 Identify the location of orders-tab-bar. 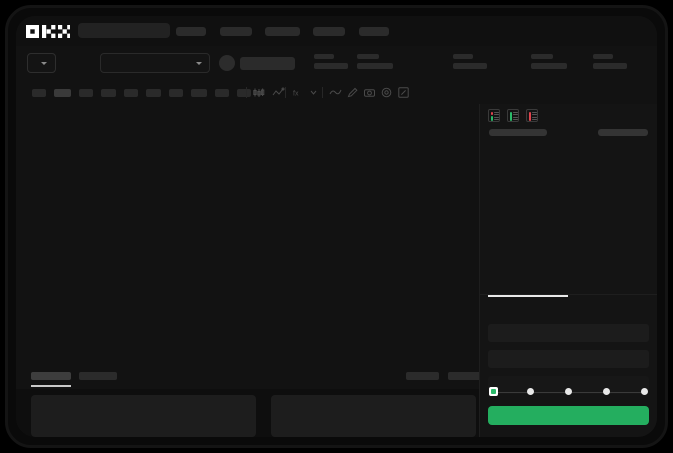
(251, 378).